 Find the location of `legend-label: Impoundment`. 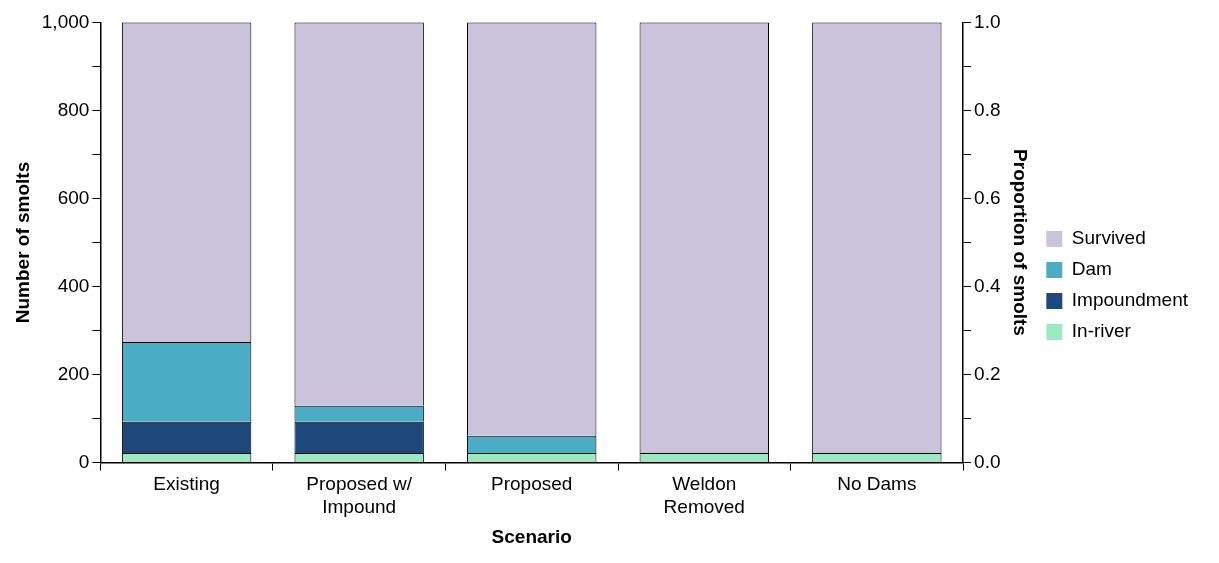

legend-label: Impoundment is located at coordinates (1130, 300).